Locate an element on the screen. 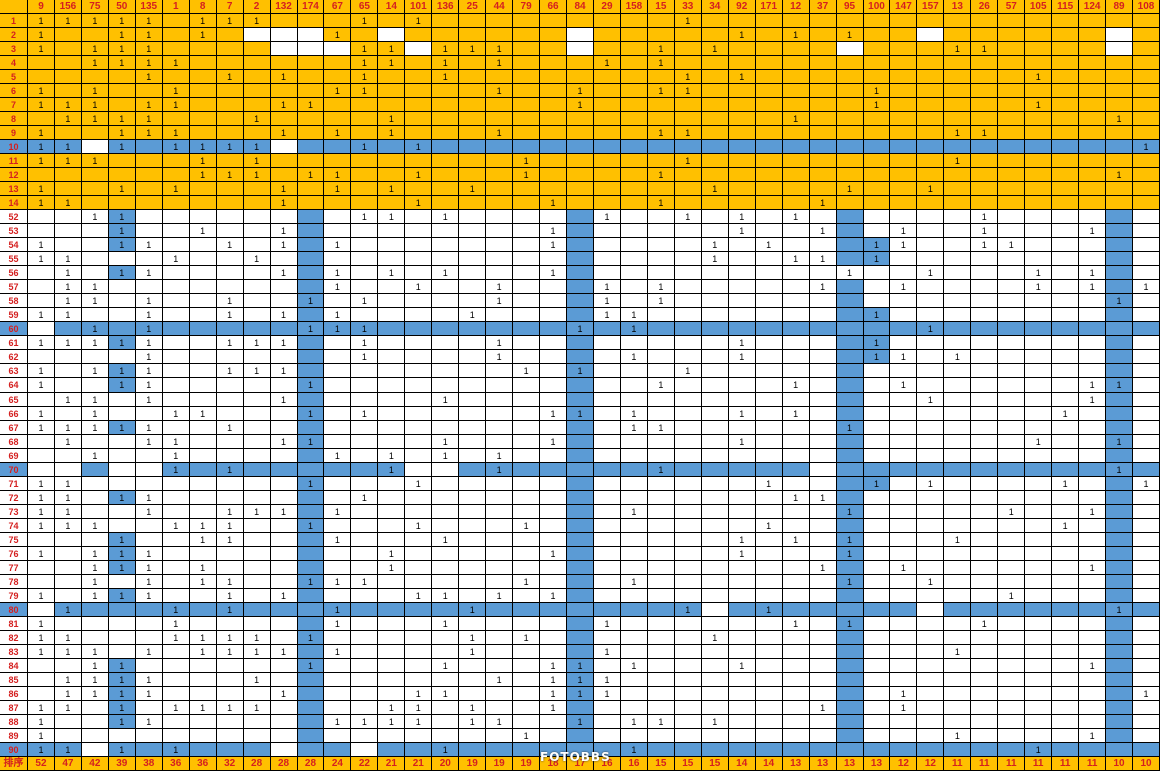  column-header: 1 is located at coordinates (176, 7).